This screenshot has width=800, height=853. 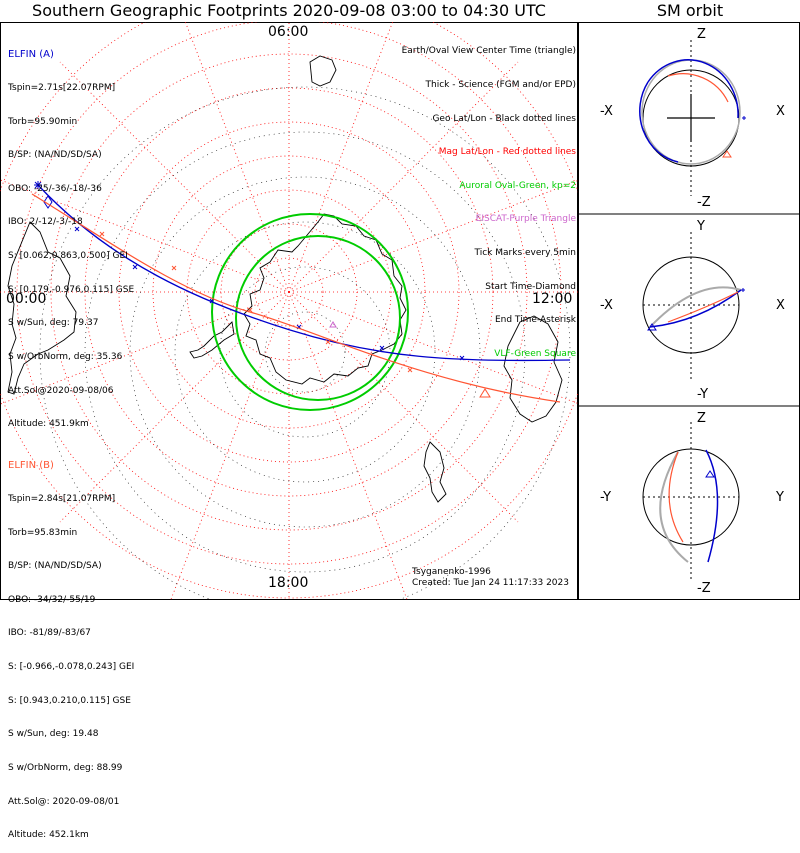 I want to click on created-timestamp: Created: Tue Jan 24 11:17:33 2023, so click(x=490, y=583).